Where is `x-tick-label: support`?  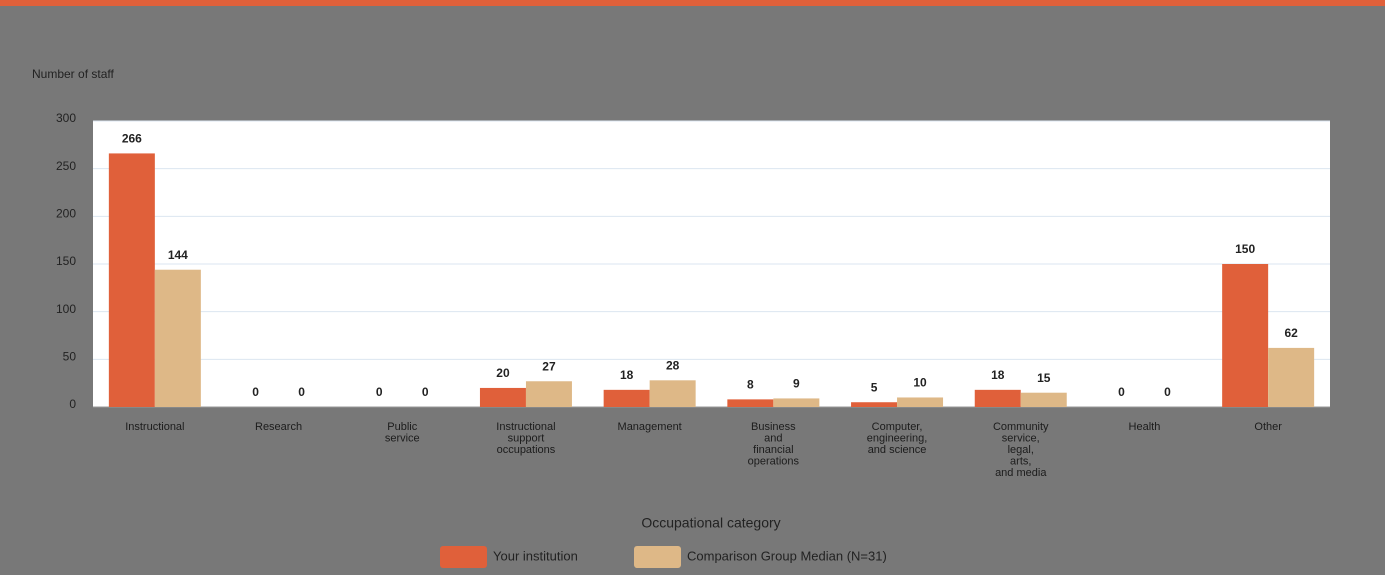 x-tick-label: support is located at coordinates (526, 438).